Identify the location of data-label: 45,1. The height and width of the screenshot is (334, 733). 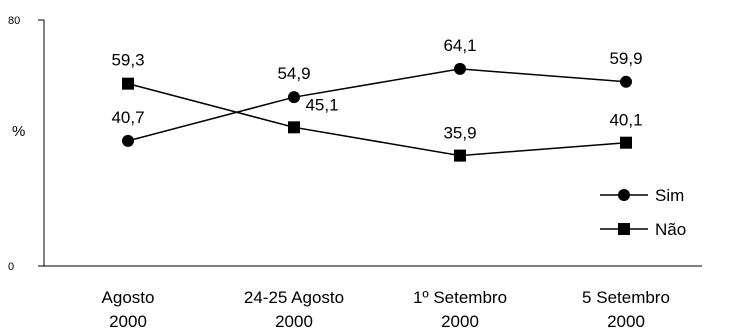
(321, 104).